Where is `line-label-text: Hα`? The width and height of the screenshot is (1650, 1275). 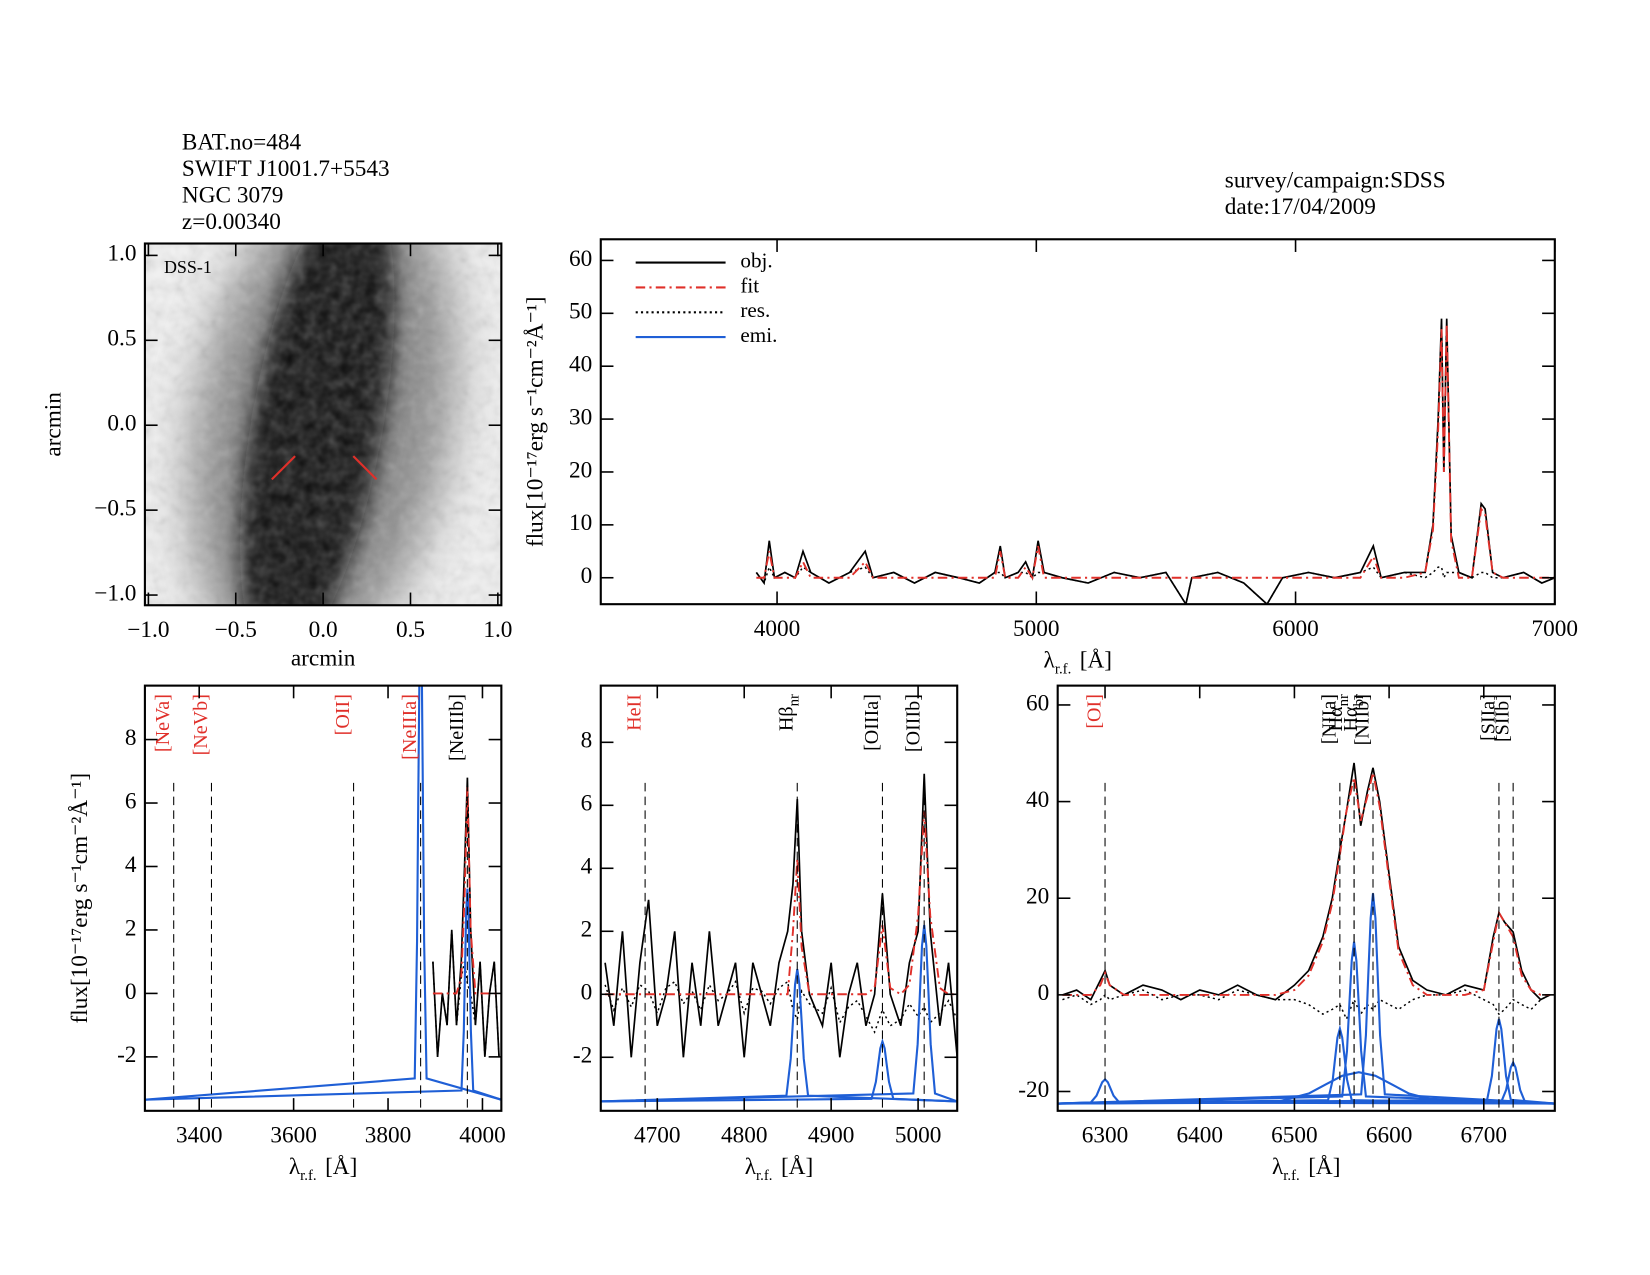
line-label-text: Hα is located at coordinates (1336, 718).